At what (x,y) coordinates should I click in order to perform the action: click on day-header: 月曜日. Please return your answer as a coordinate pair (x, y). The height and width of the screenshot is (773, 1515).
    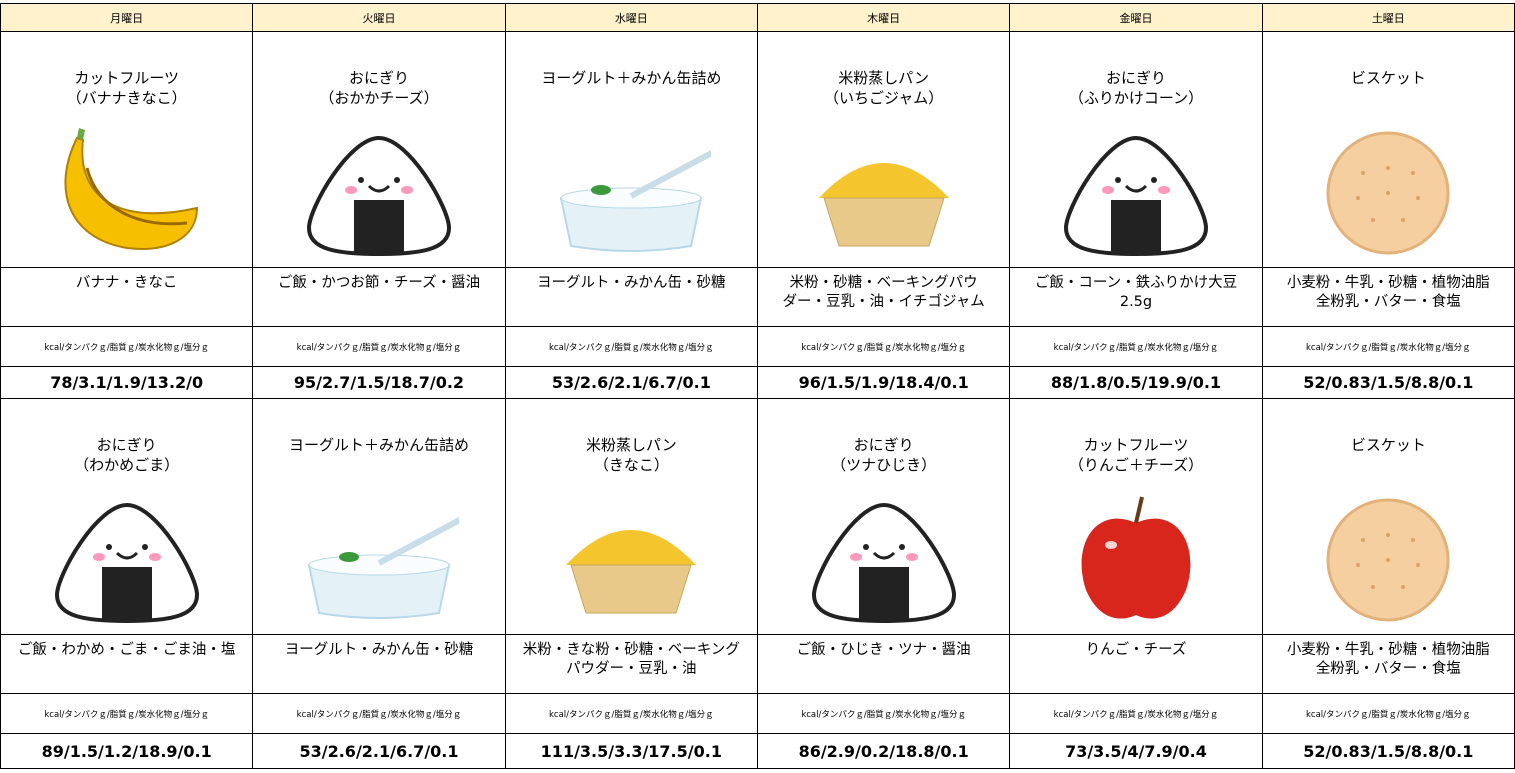
    Looking at the image, I should click on (127, 17).